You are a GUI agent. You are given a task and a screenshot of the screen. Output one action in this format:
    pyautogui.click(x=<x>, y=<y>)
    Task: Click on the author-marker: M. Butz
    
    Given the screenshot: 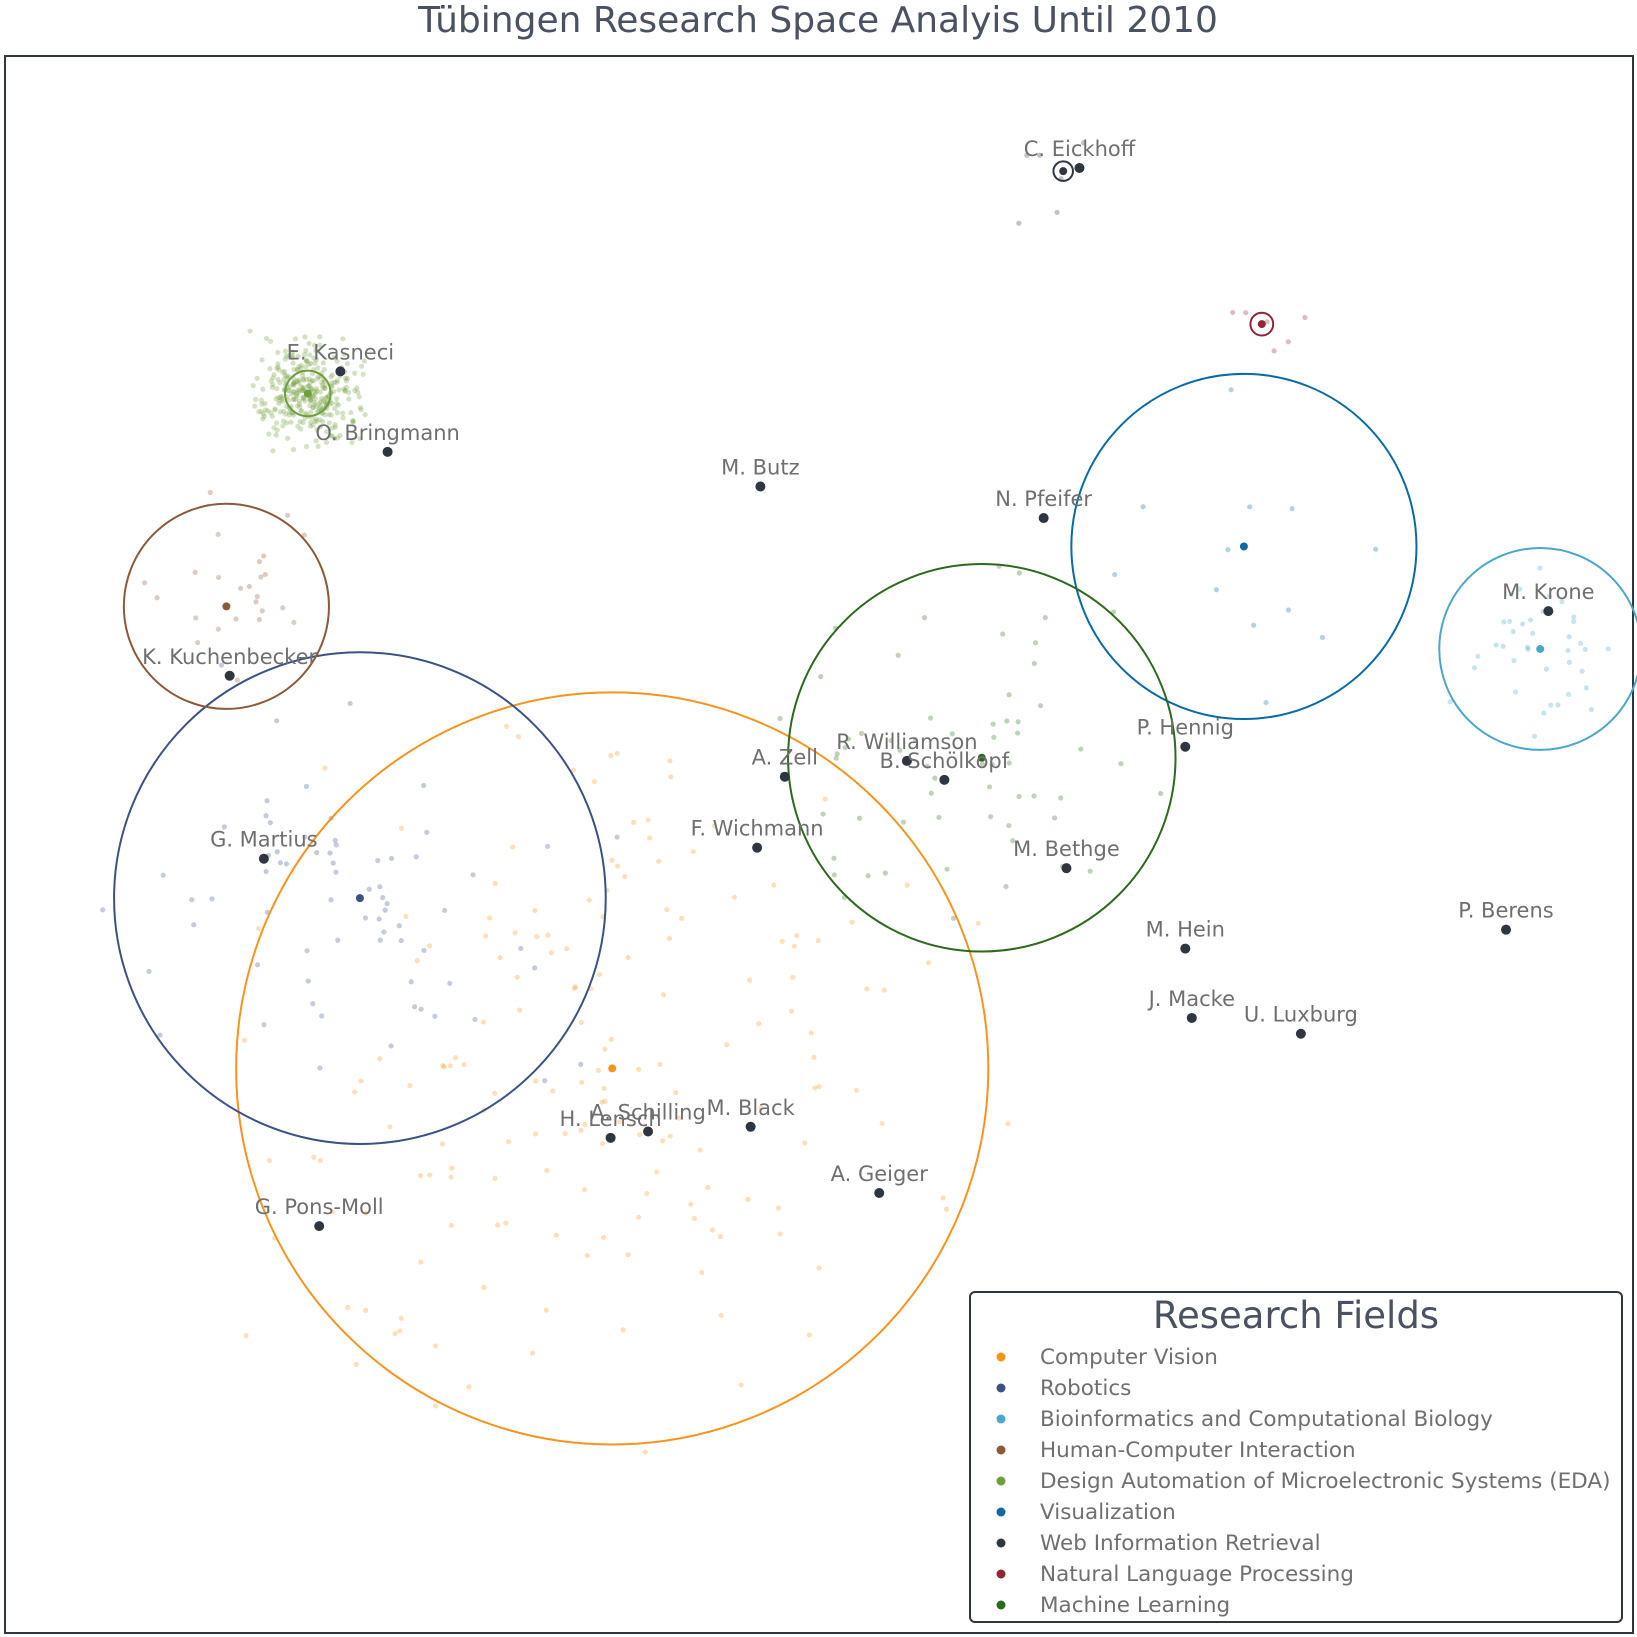 What is the action you would take?
    pyautogui.click(x=760, y=474)
    